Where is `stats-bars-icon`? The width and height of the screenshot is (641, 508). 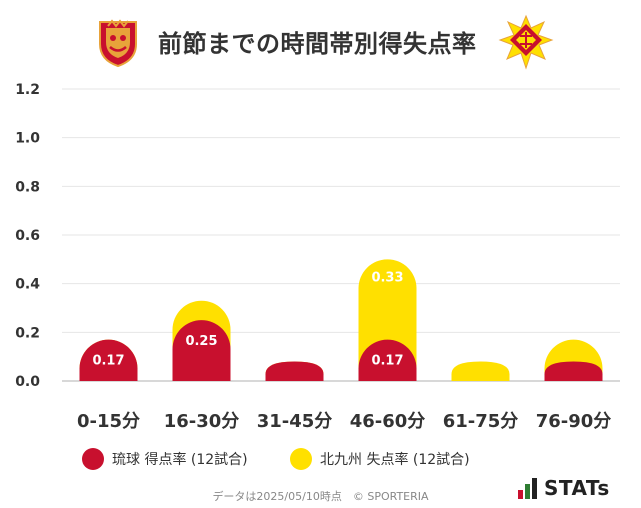 stats-bars-icon is located at coordinates (529, 488).